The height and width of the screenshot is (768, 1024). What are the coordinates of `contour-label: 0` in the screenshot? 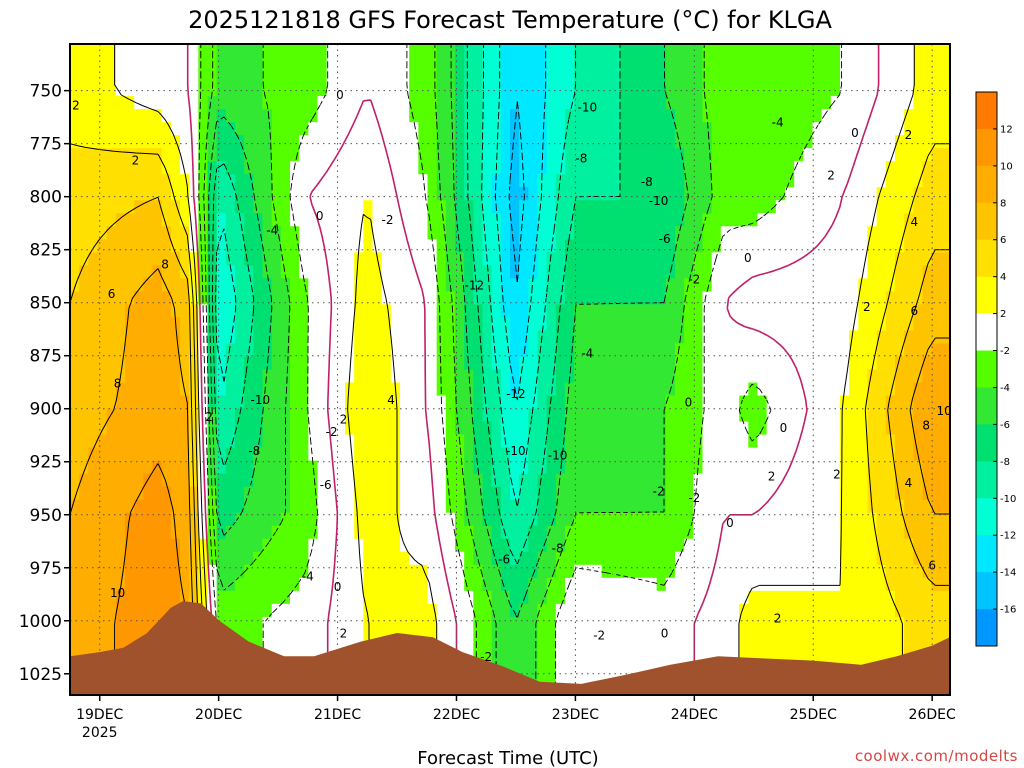 It's located at (665, 634).